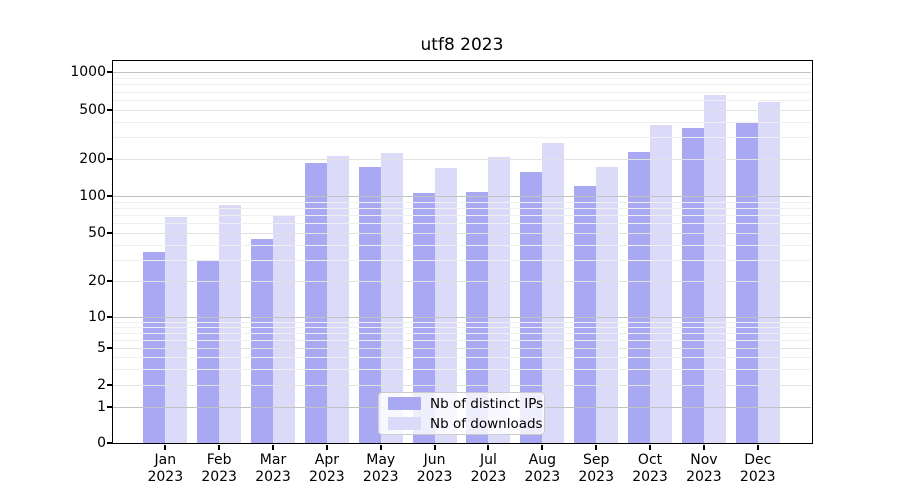 The image size is (900, 500). I want to click on bar-nb-of-downloads-jul, so click(499, 300).